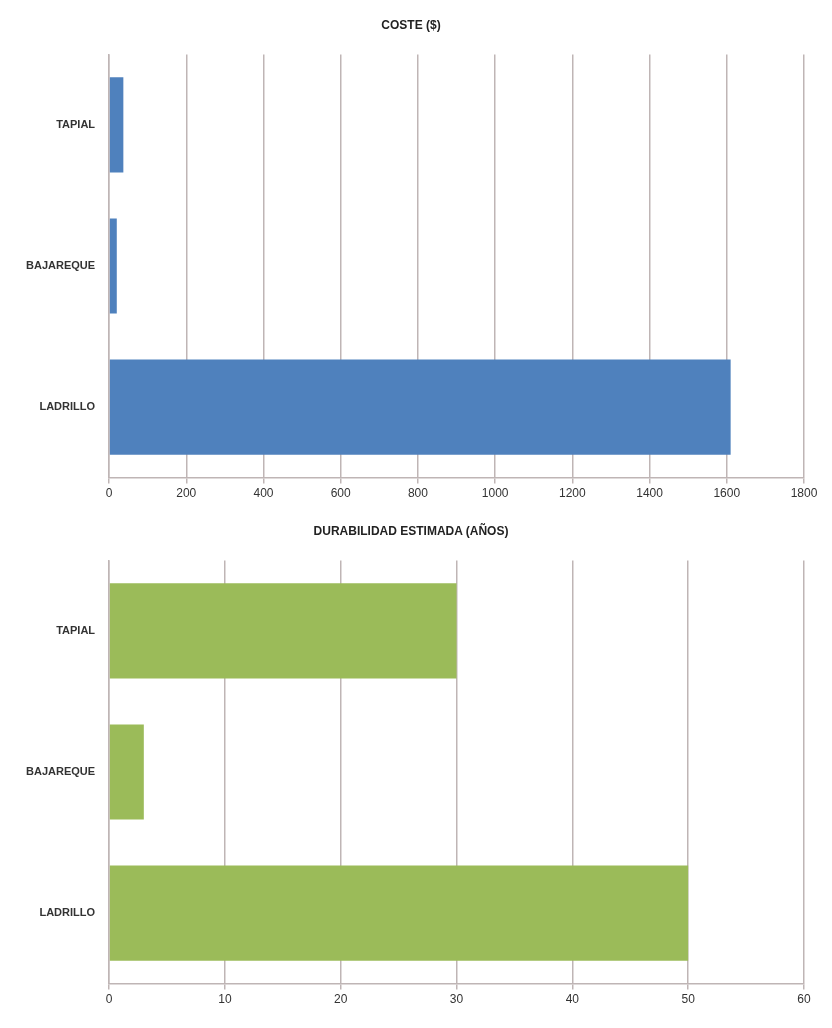 Image resolution: width=832 pixels, height=1028 pixels. I want to click on x-tick-label: 1000, so click(495, 493).